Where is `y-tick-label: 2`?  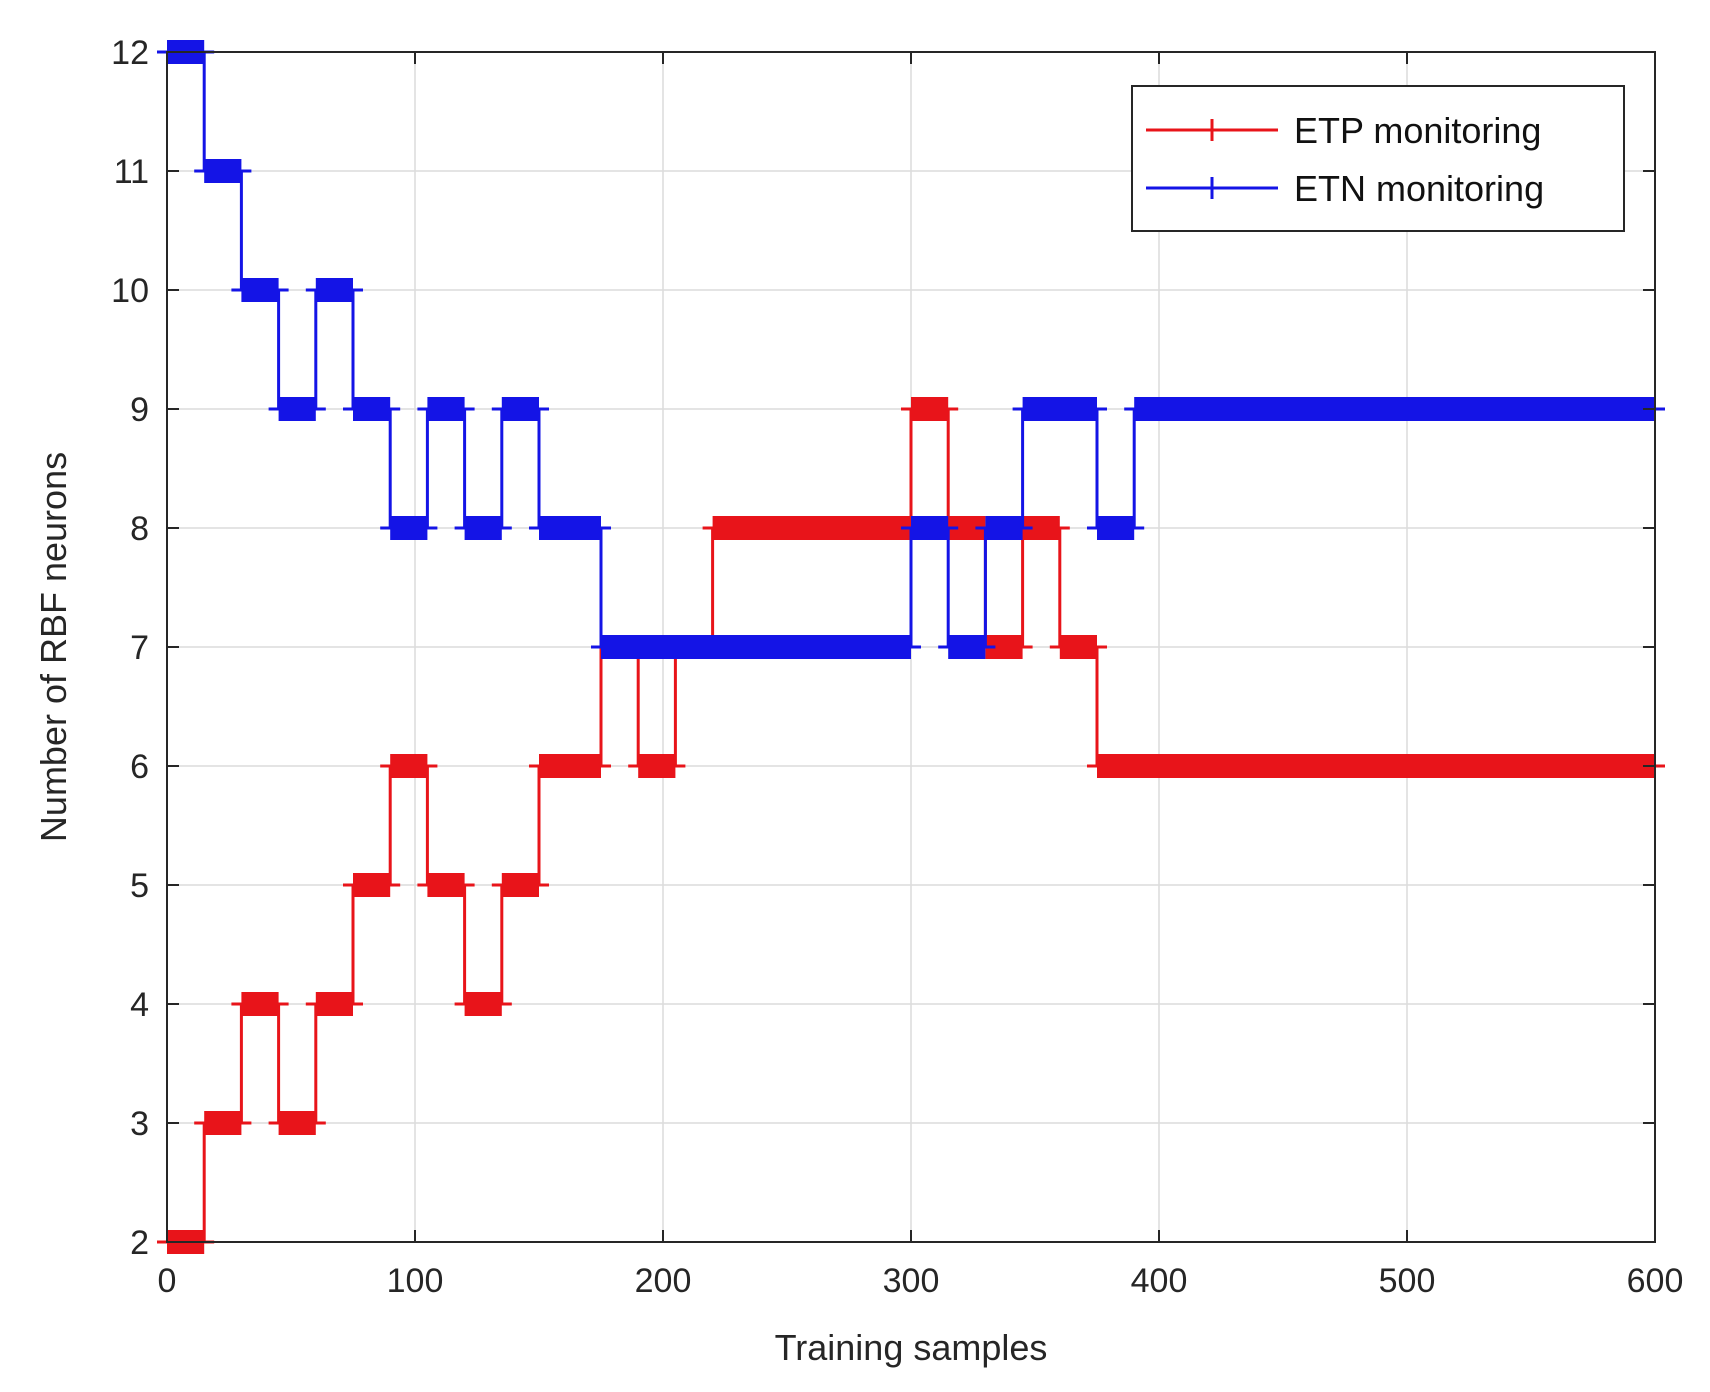
y-tick-label: 2 is located at coordinates (139, 1243).